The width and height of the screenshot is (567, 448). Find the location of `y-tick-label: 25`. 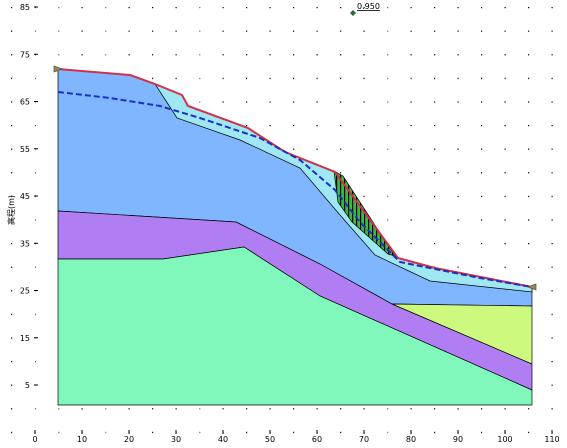

y-tick-label: 25 is located at coordinates (25, 291).